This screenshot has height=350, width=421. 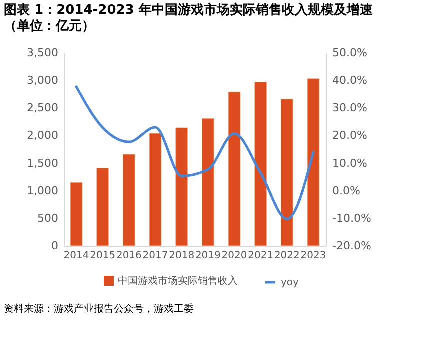 What do you see at coordinates (42, 135) in the screenshot?
I see `y-tick-label: 2,000` at bounding box center [42, 135].